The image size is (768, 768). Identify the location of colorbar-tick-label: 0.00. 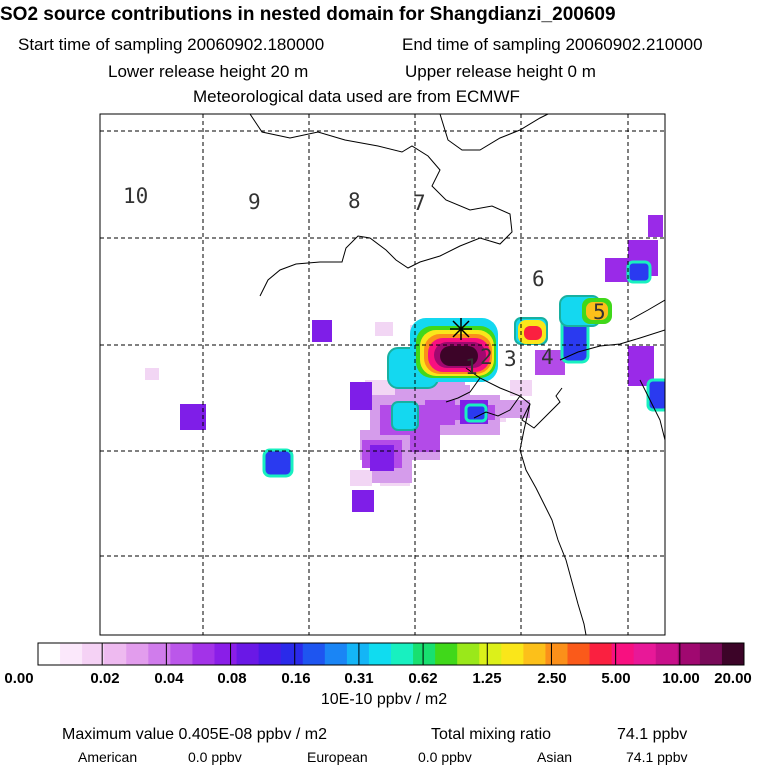
(19, 678).